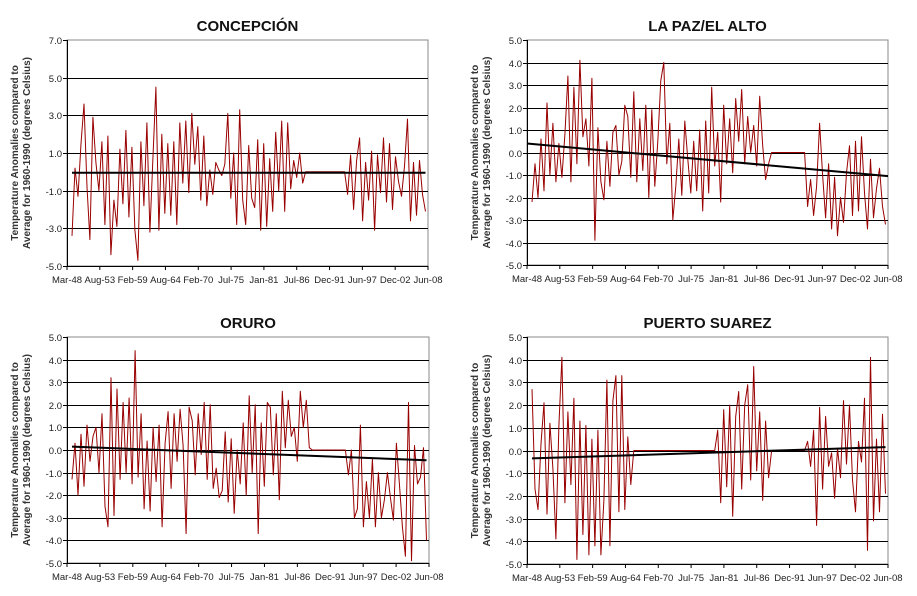  I want to click on chart-title: ORURO, so click(248, 323).